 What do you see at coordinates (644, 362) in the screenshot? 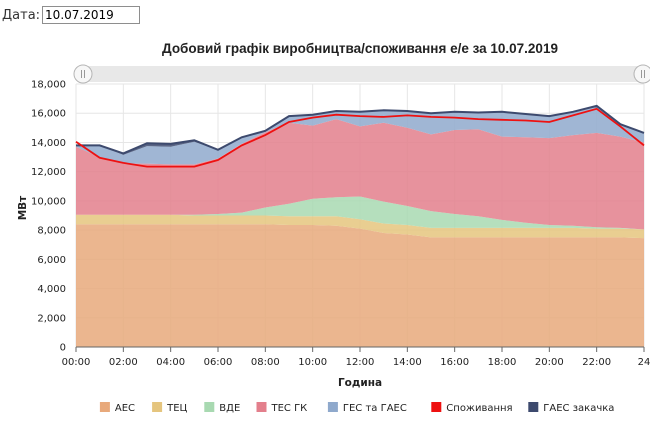
I see `x-tick-label: 24` at bounding box center [644, 362].